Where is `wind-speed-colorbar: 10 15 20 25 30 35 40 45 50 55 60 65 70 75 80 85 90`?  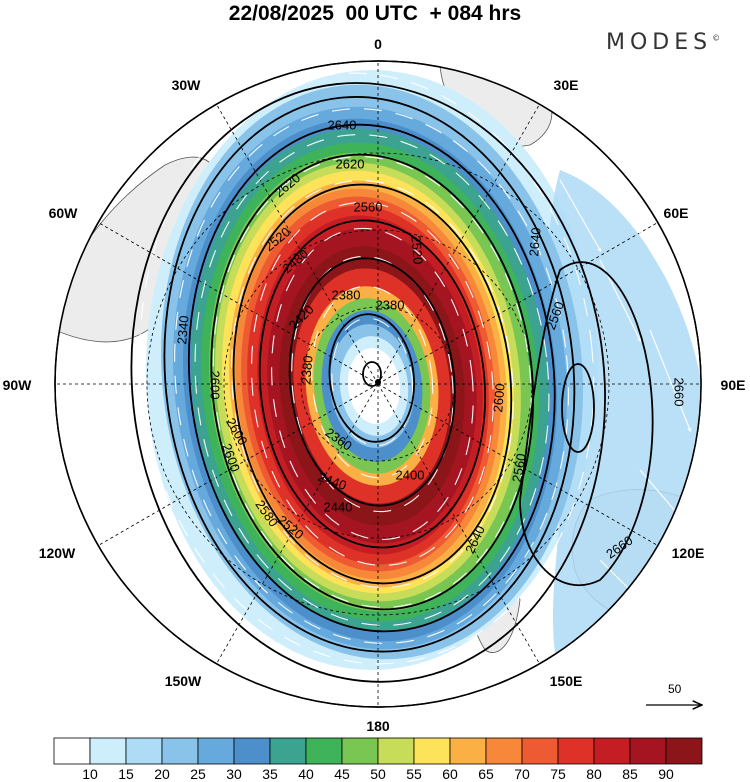
wind-speed-colorbar: 10 15 20 25 30 35 40 45 50 55 60 65 70 75 80 85 90 is located at coordinates (378, 759).